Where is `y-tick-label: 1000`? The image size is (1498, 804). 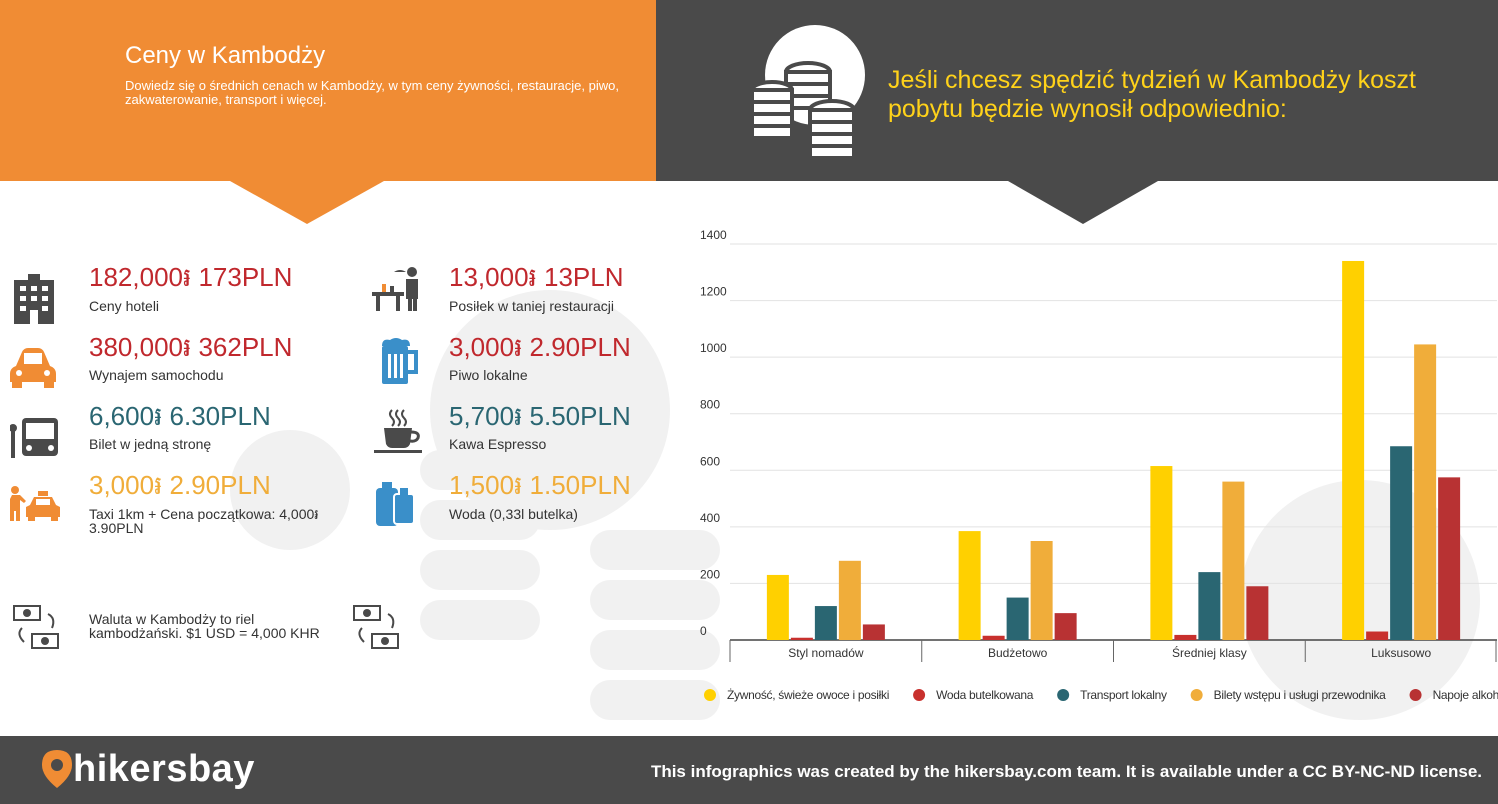 y-tick-label: 1000 is located at coordinates (713, 348).